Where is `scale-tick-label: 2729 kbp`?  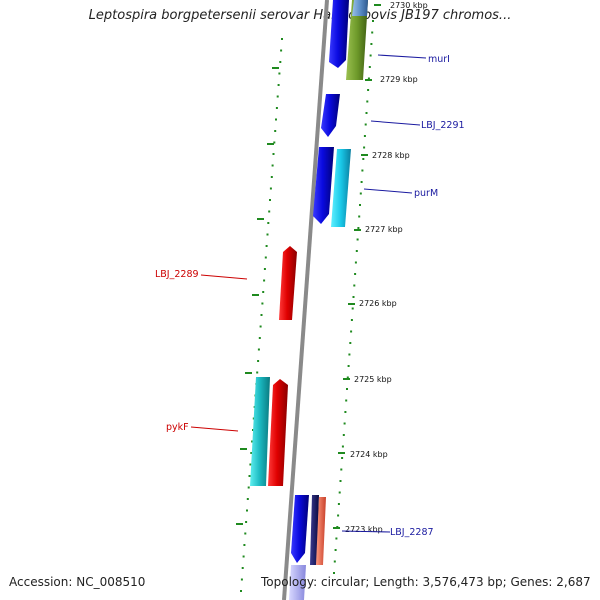
scale-tick-label: 2729 kbp is located at coordinates (399, 79).